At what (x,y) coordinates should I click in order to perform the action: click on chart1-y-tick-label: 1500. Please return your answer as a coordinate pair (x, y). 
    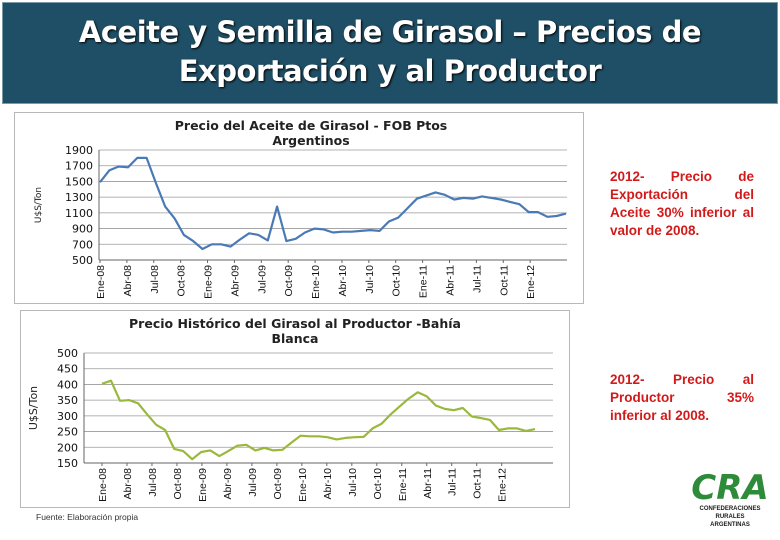
    Looking at the image, I should click on (79, 181).